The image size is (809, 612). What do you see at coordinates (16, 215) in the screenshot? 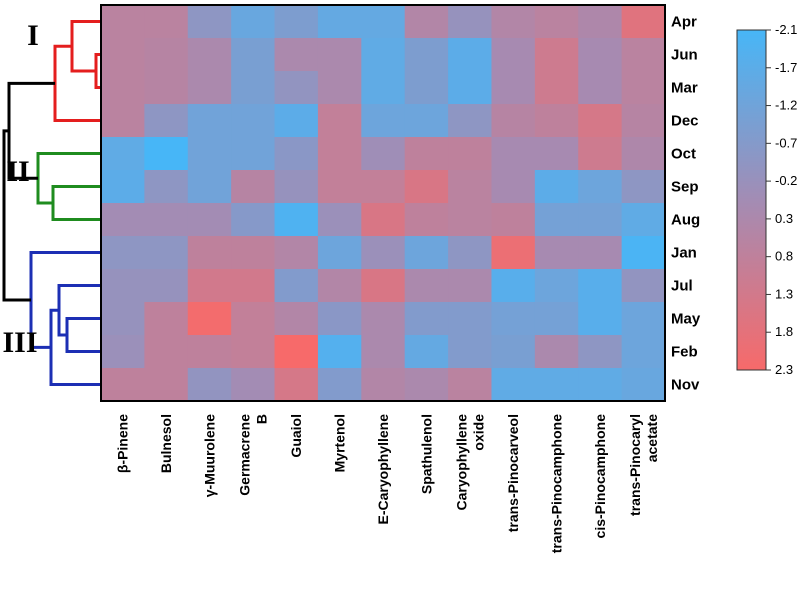
I see `dendrogram-root-branch` at bounding box center [16, 215].